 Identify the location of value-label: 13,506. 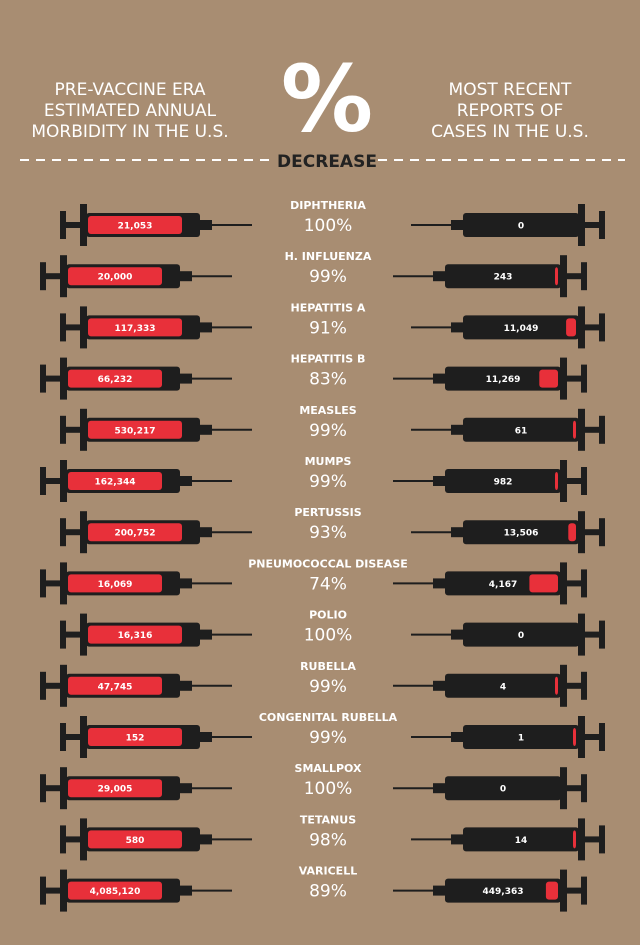
(521, 534).